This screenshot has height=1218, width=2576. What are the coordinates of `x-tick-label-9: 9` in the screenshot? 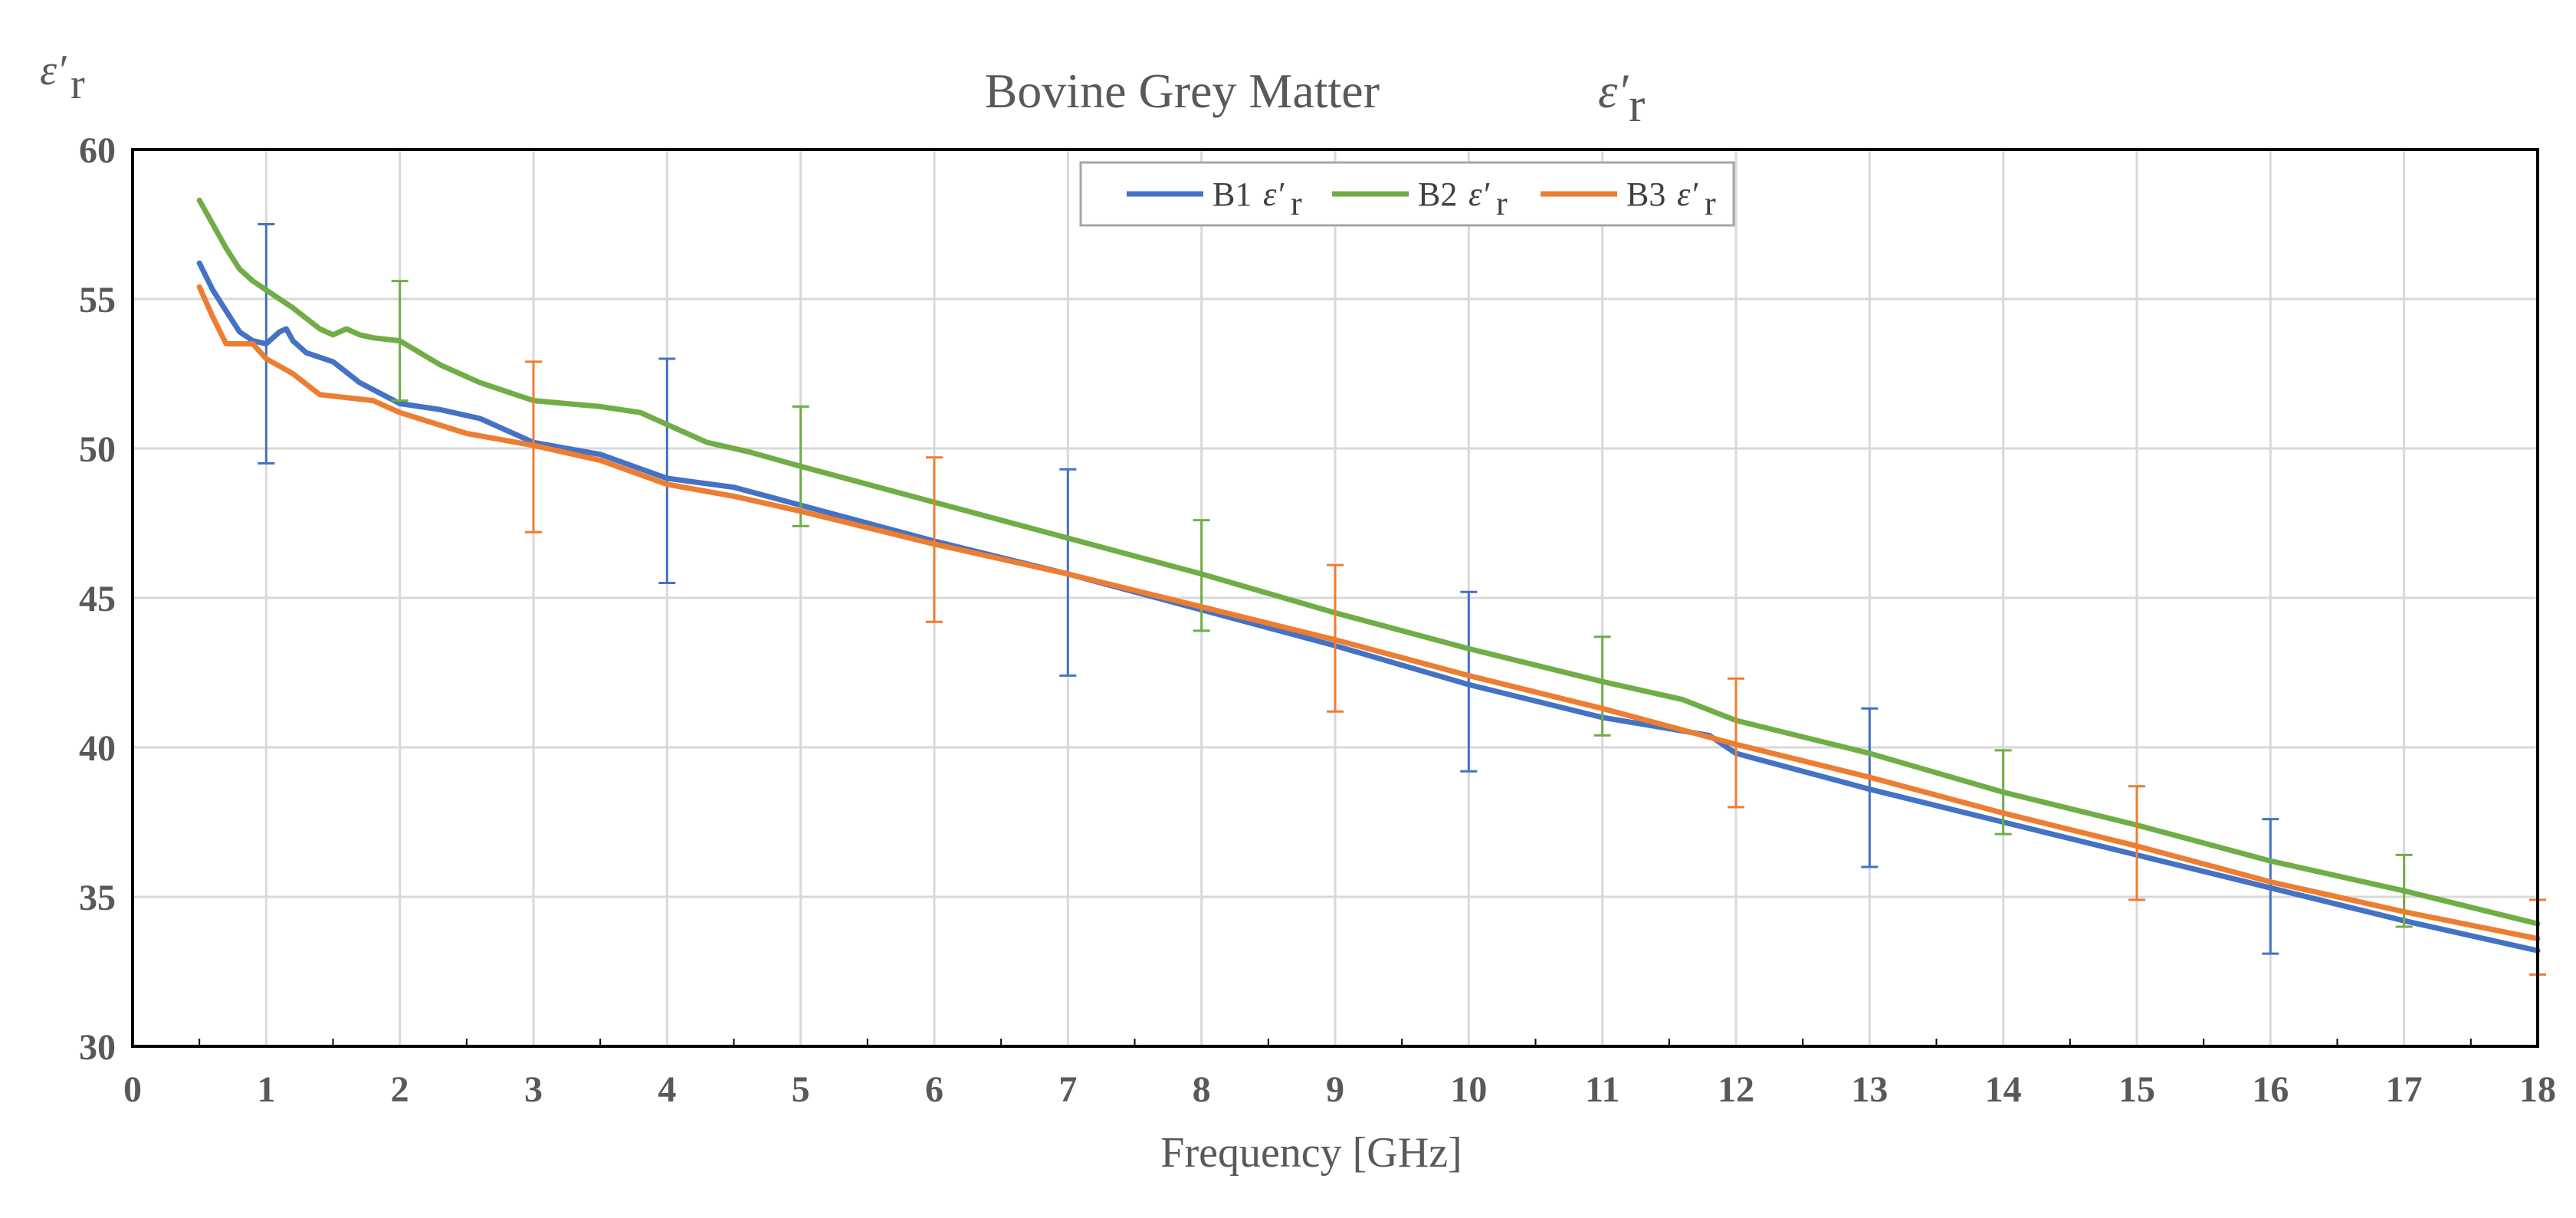 It's located at (1335, 1089).